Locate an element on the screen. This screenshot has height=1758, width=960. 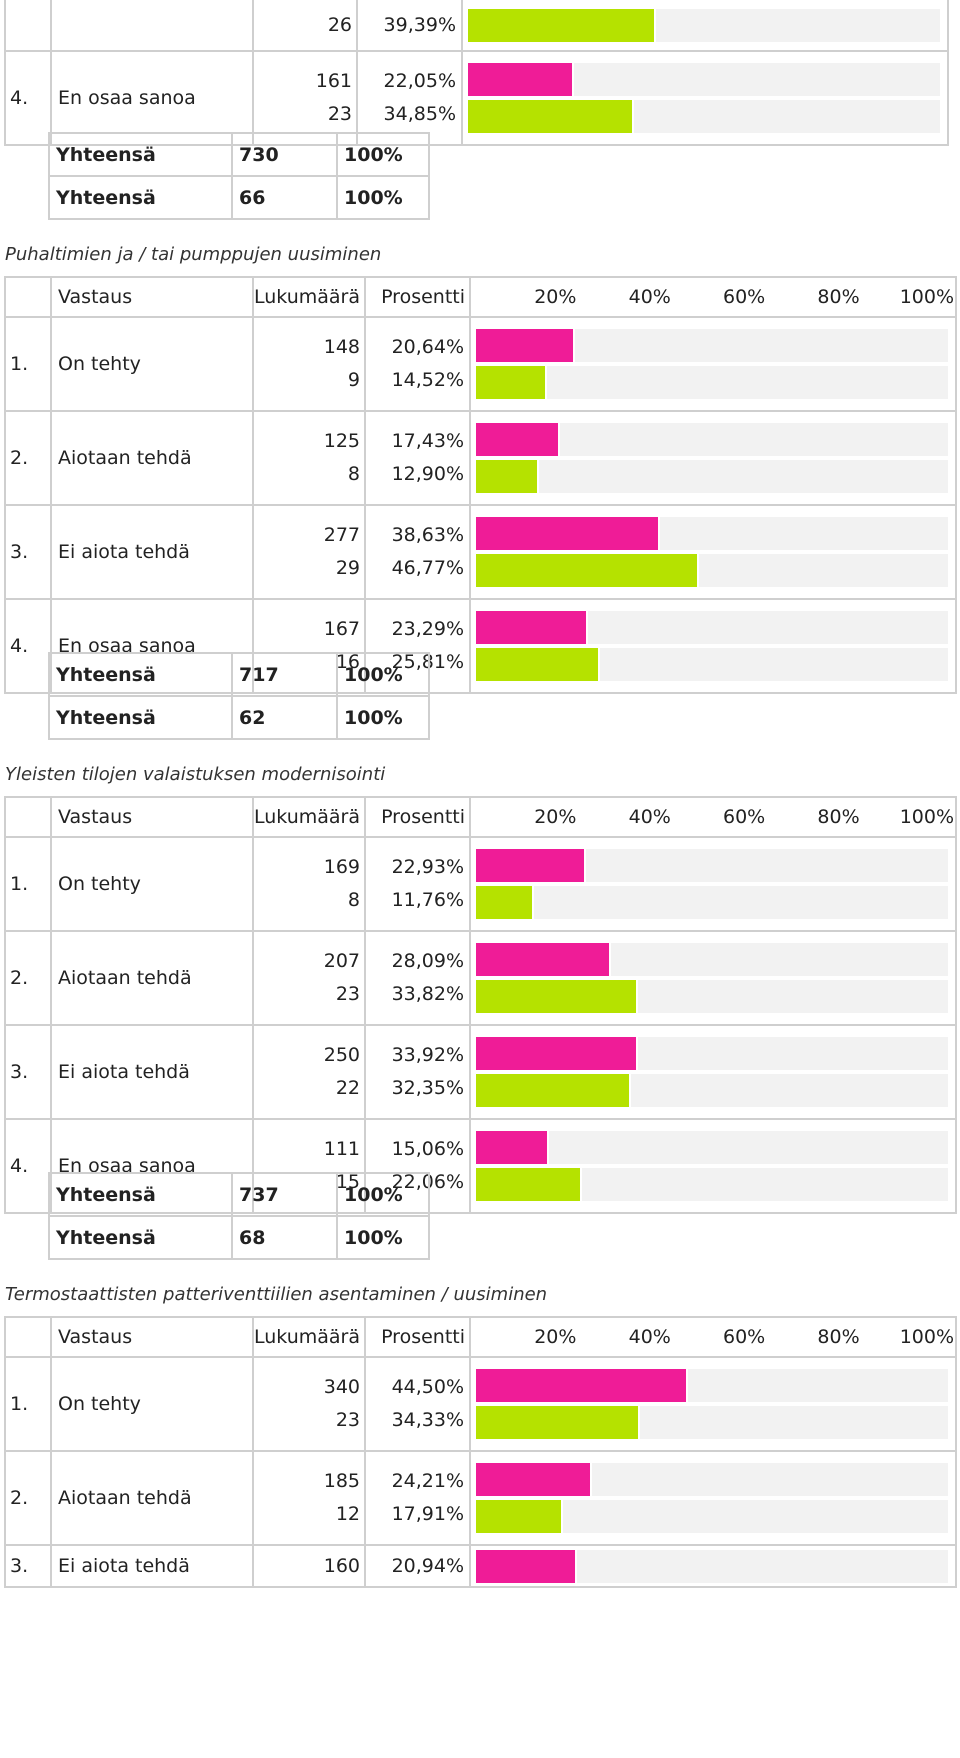
answer-row: 2. Aiotaan tehdä 185 12 24,21% 17,91% is located at coordinates (481, 1498).